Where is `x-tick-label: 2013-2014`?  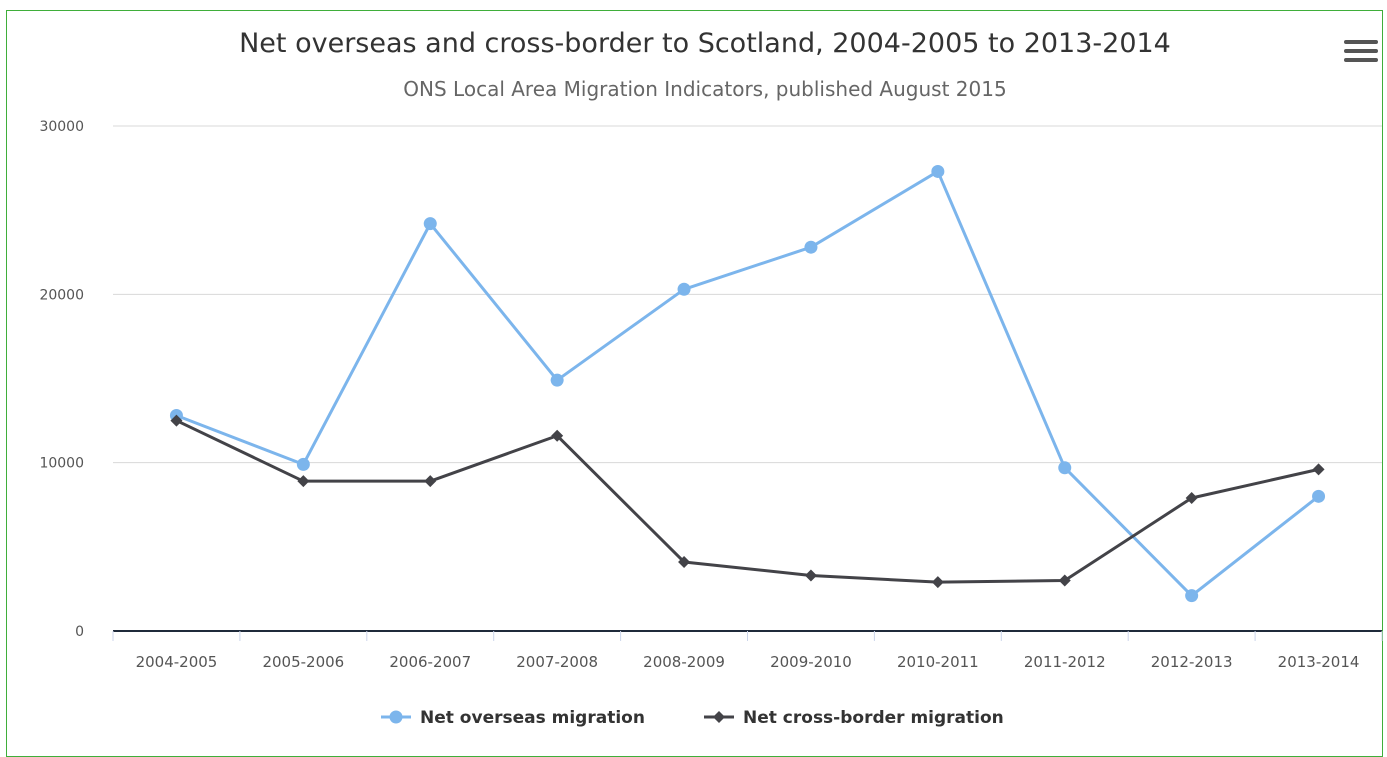
x-tick-label: 2013-2014 is located at coordinates (1319, 662).